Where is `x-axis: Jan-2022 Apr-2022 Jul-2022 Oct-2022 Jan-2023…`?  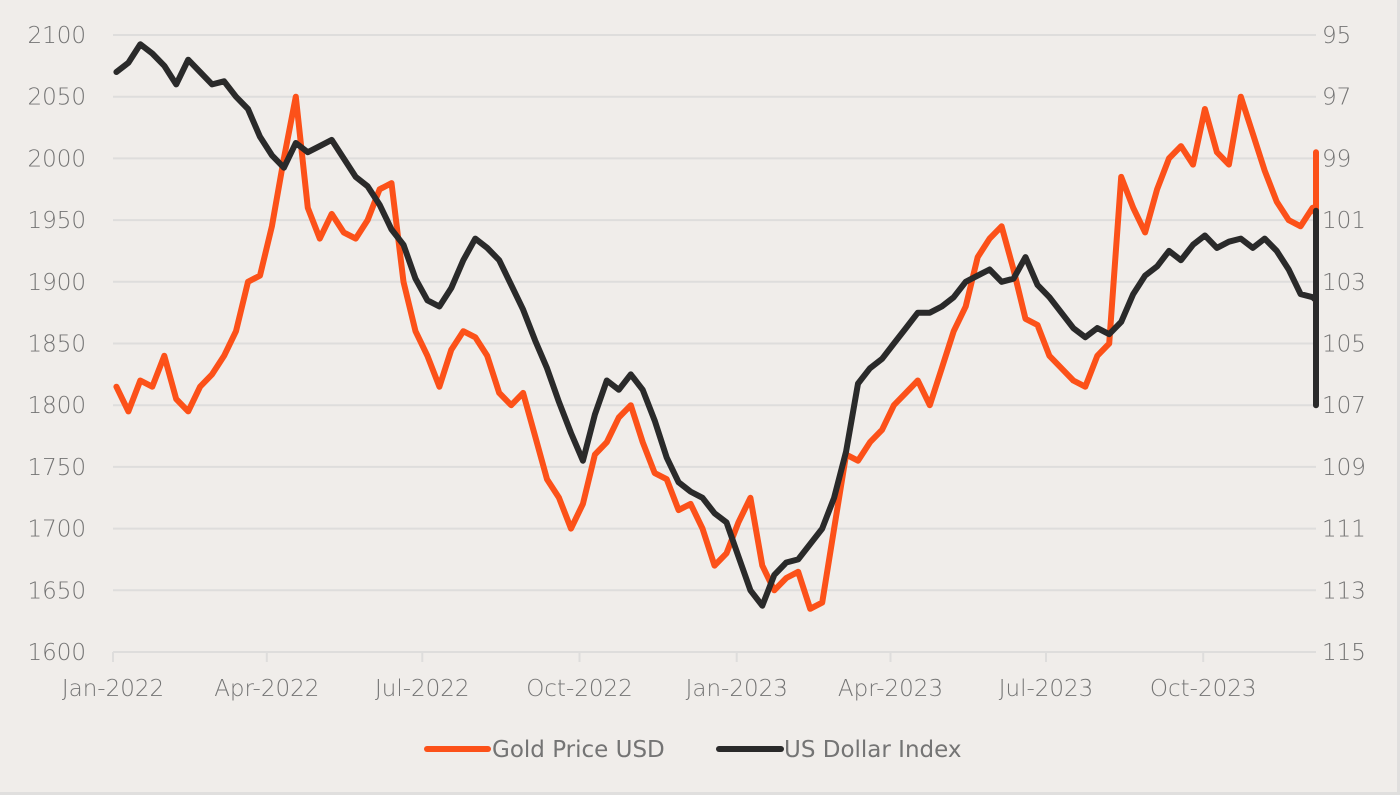 x-axis: Jan-2022 Apr-2022 Jul-2022 Oct-2022 Jan-2023… is located at coordinates (659, 677).